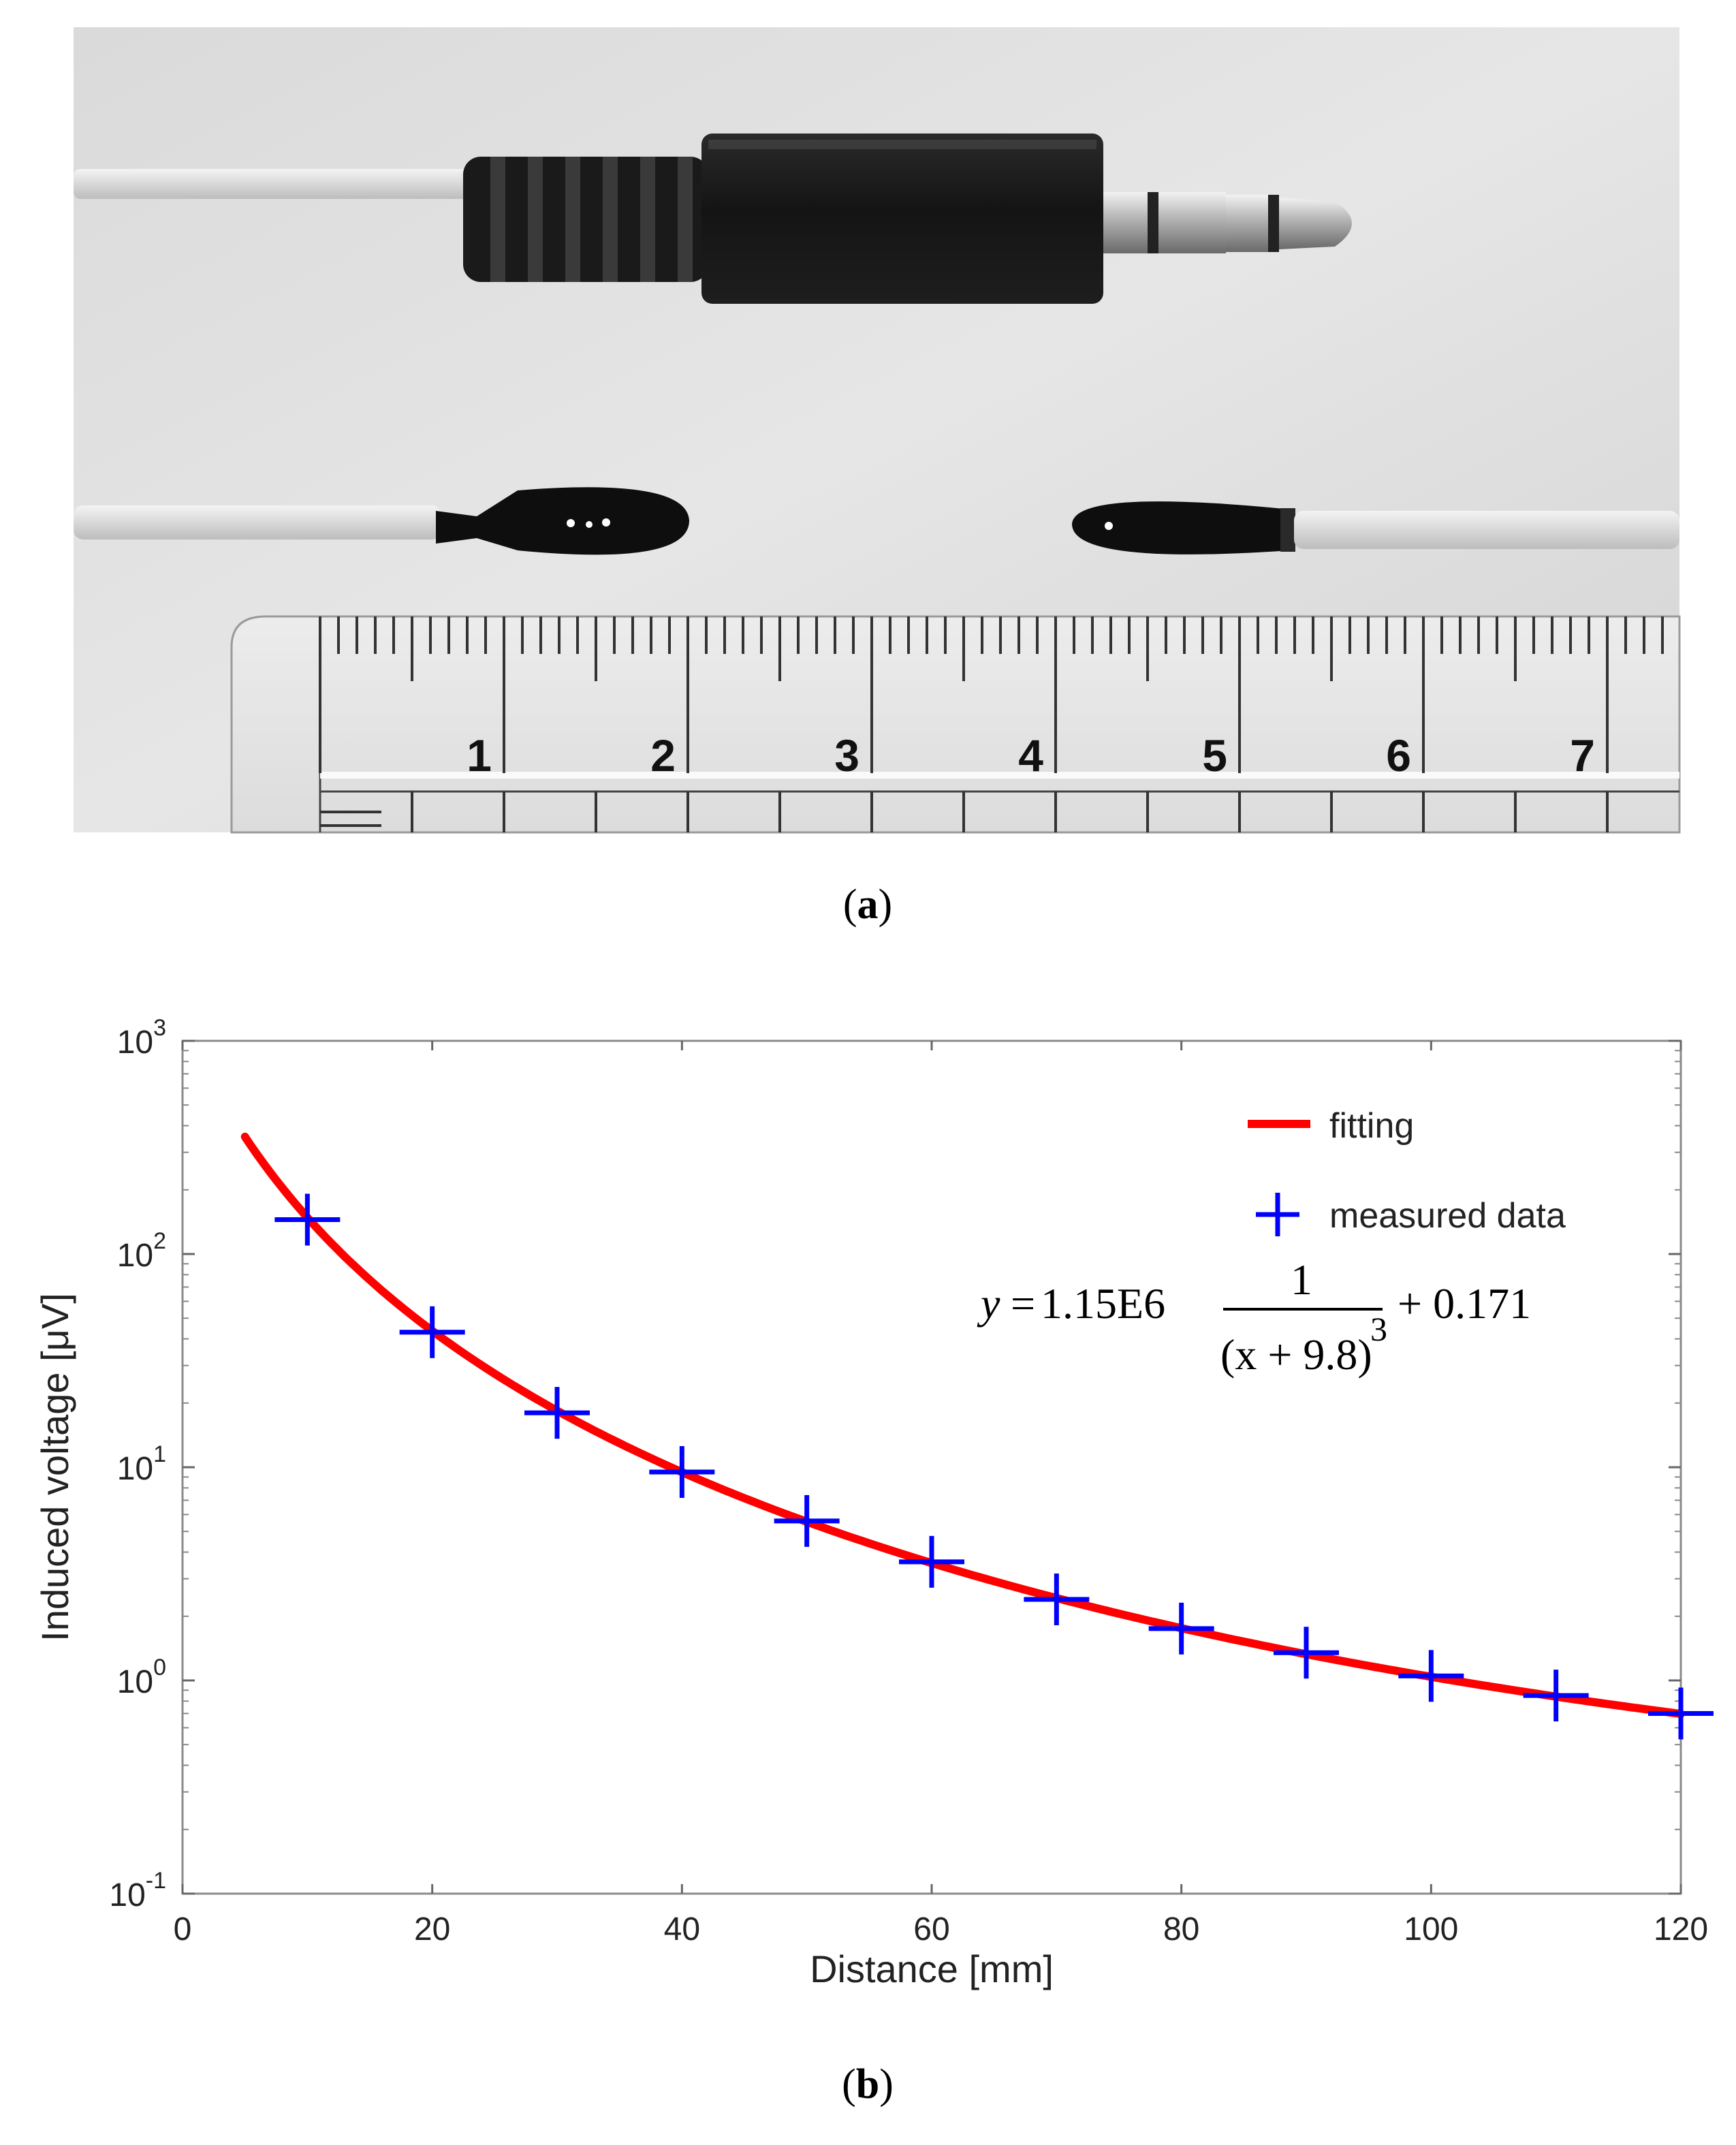  Describe the element at coordinates (1103, 1303) in the screenshot. I see `equation-coefficient: 1.15E6` at that location.